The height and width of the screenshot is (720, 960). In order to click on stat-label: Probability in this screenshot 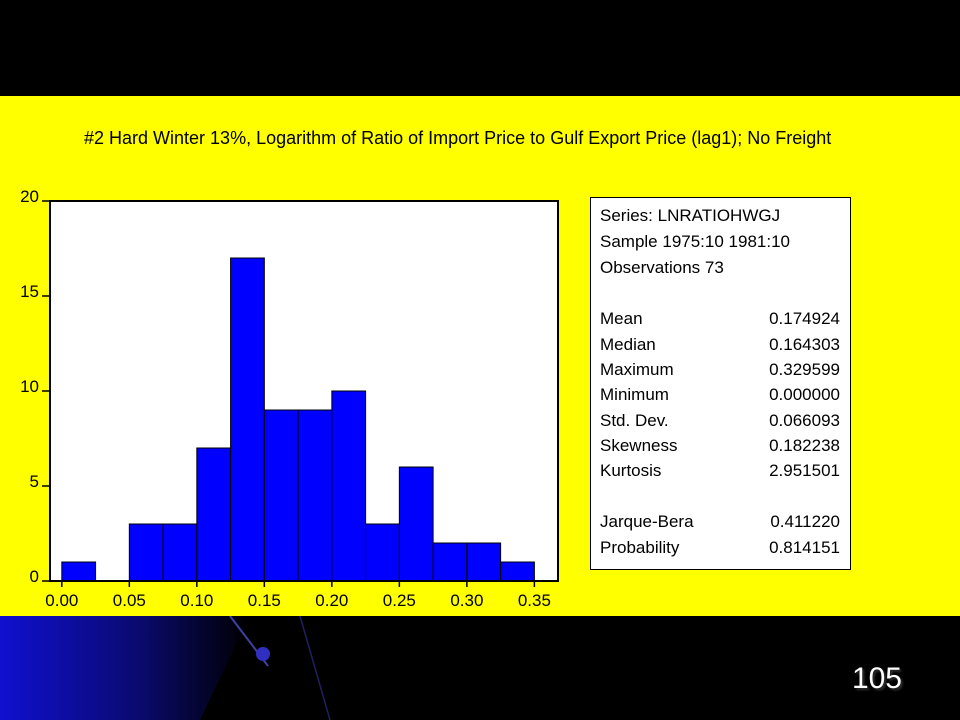, I will do `click(640, 547)`.